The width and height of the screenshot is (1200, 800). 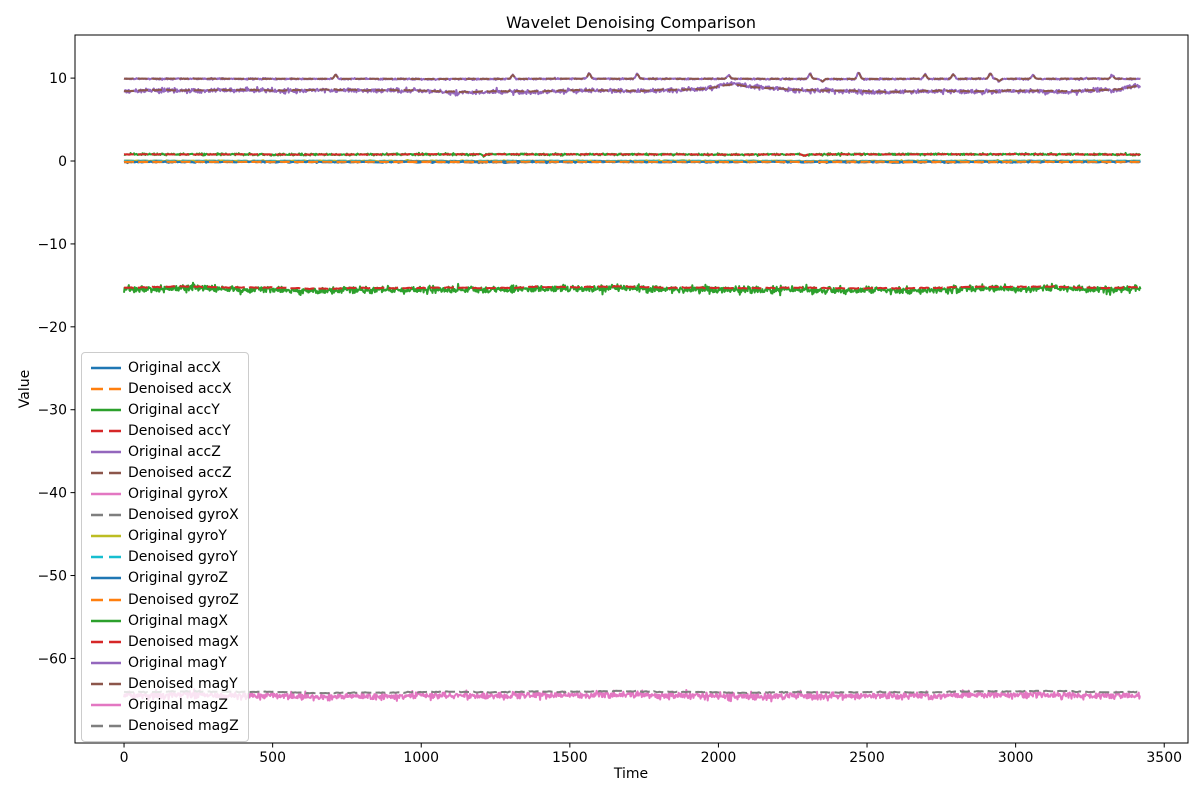 I want to click on x-axis-label: Time, so click(x=631, y=774).